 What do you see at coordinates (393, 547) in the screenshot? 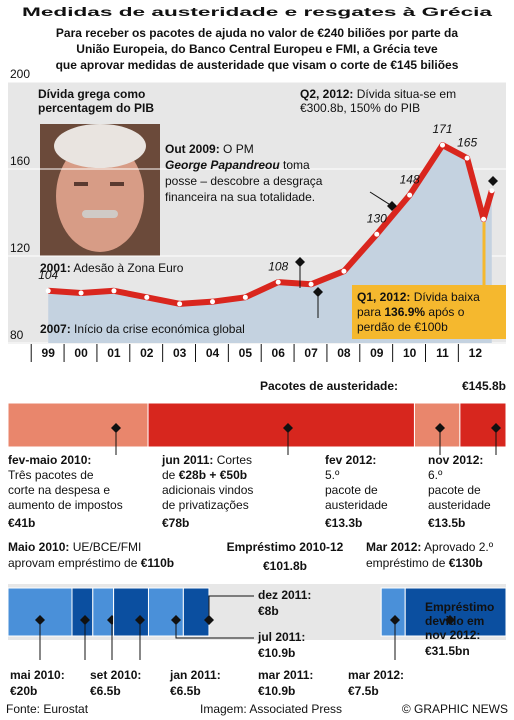
I see `text-span: Mar 2012:` at bounding box center [393, 547].